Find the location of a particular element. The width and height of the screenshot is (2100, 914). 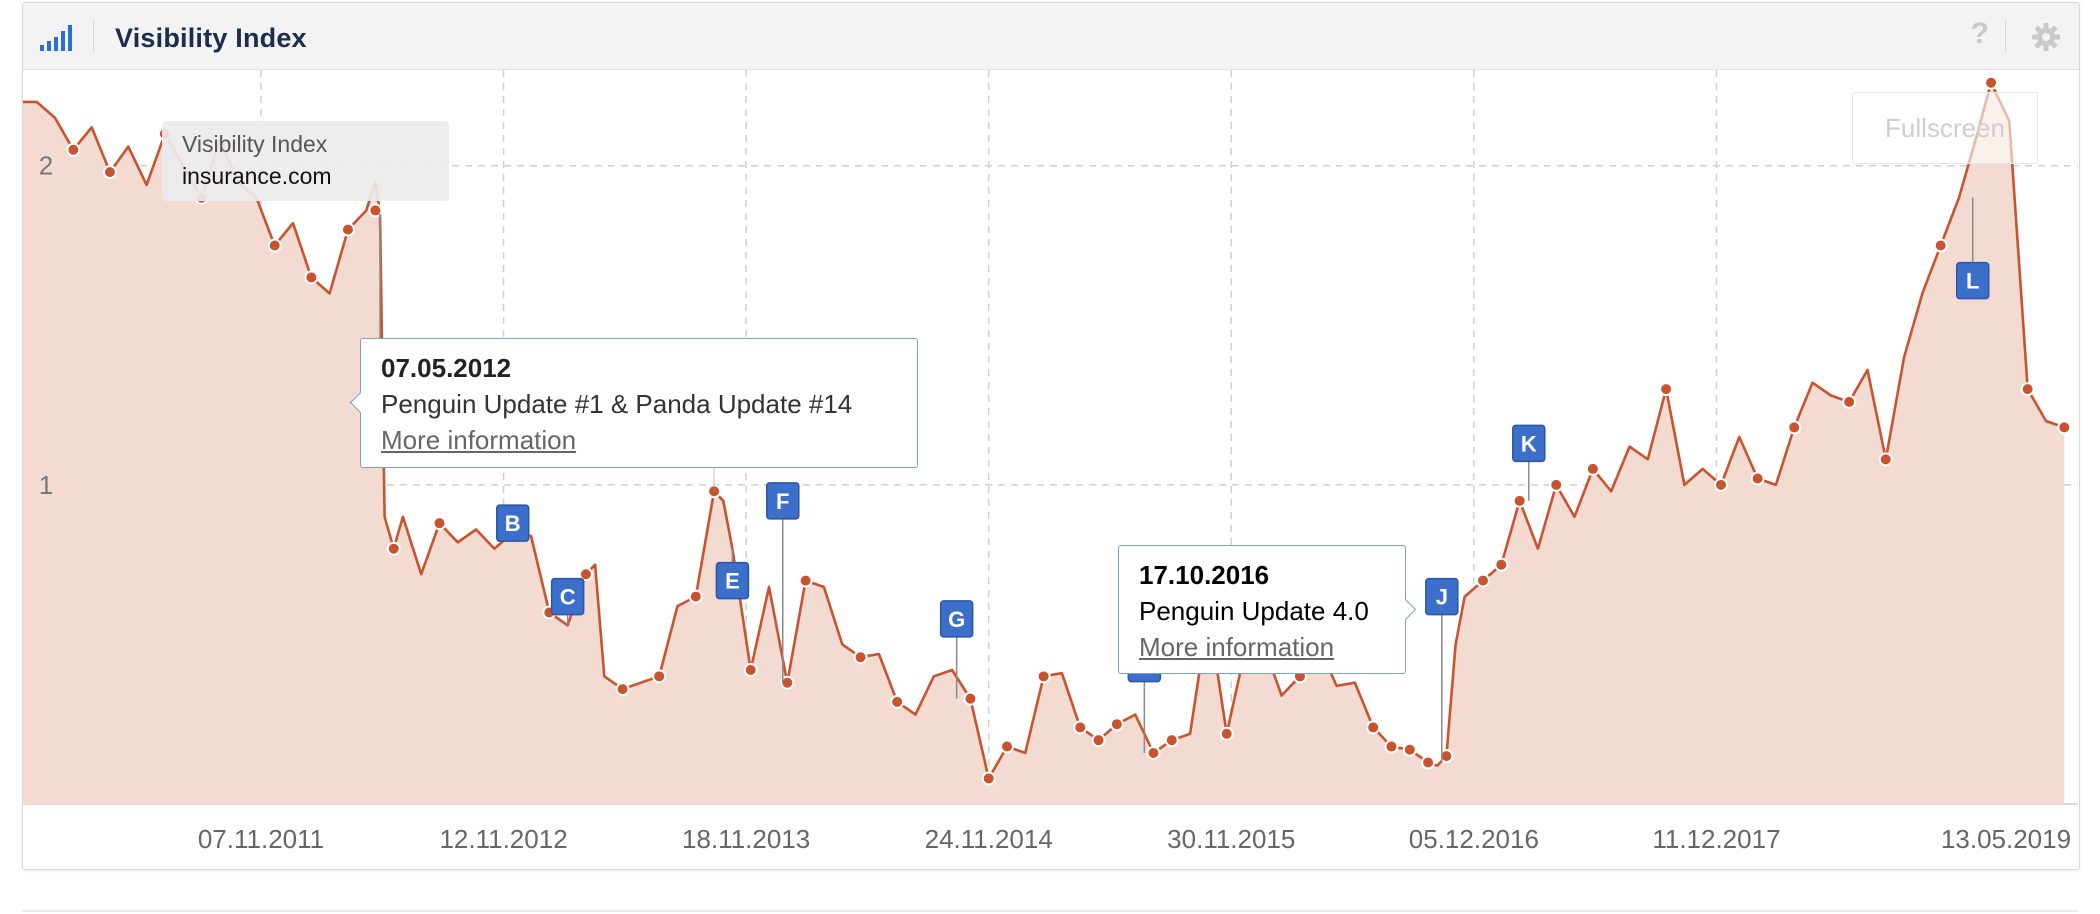

header-divider-right is located at coordinates (2005, 36).